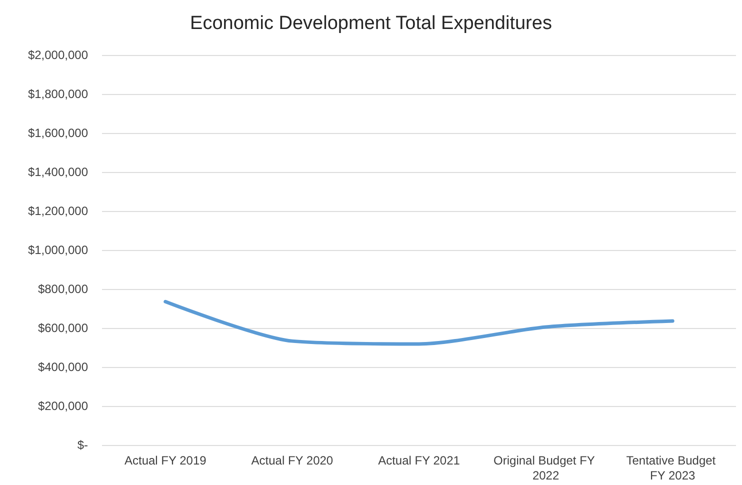 The image size is (742, 485). What do you see at coordinates (82, 445) in the screenshot?
I see `y-tick-label: $-` at bounding box center [82, 445].